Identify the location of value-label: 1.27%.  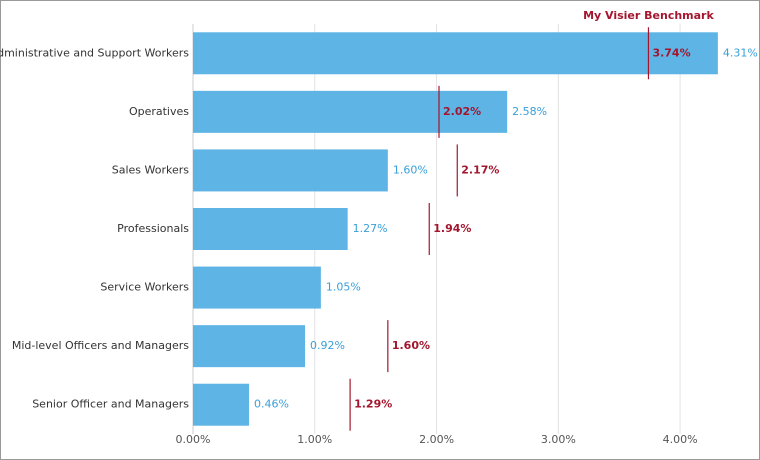
(370, 228).